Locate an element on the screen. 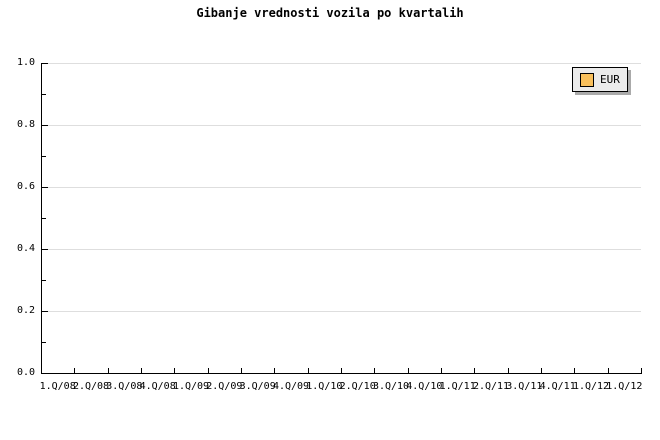  x-axis-label: 4.Q/08 is located at coordinates (157, 386).